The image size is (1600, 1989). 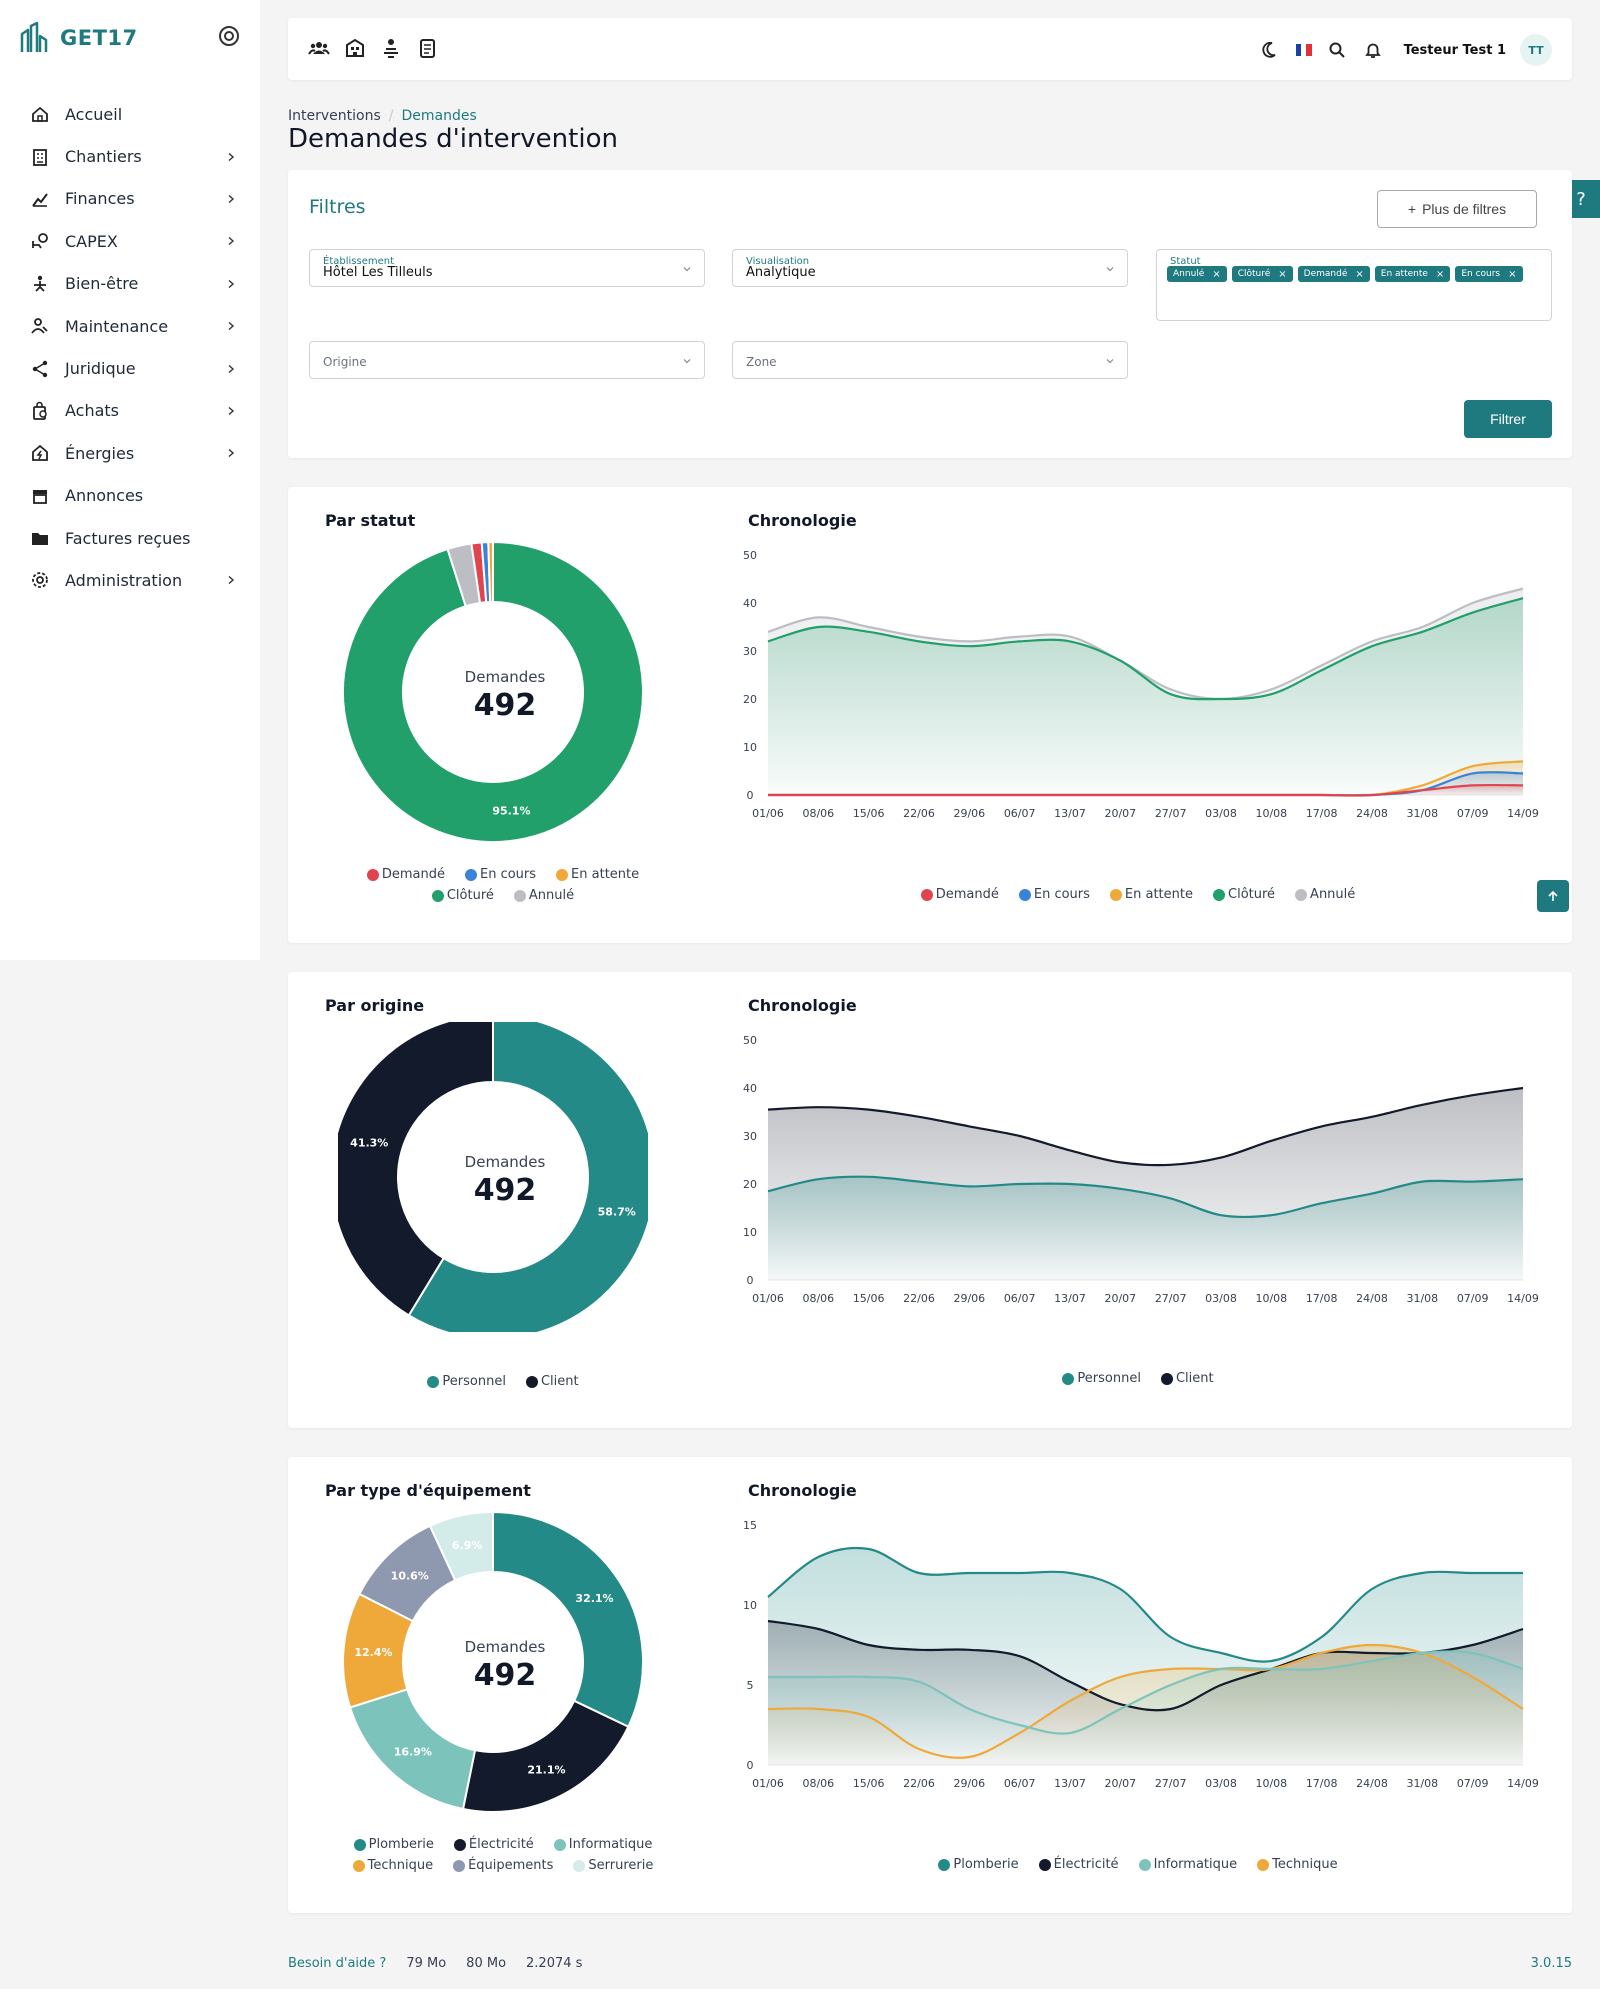 I want to click on series-line-electricite, so click(x=1145, y=1665).